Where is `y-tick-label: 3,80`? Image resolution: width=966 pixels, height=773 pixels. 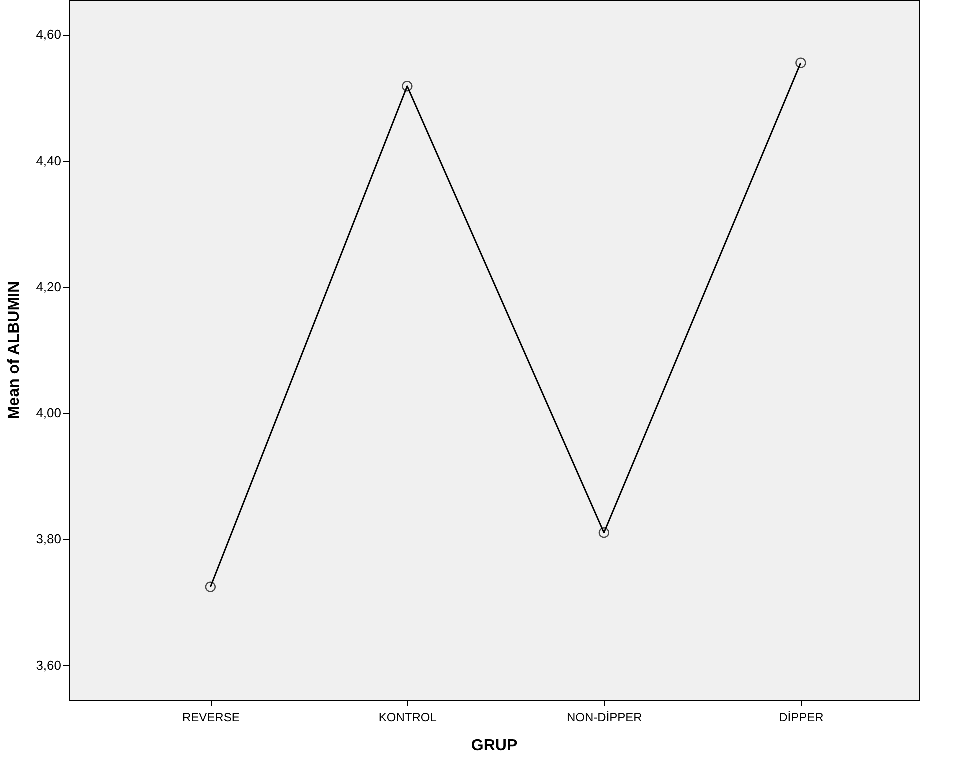 y-tick-label: 3,80 is located at coordinates (49, 539).